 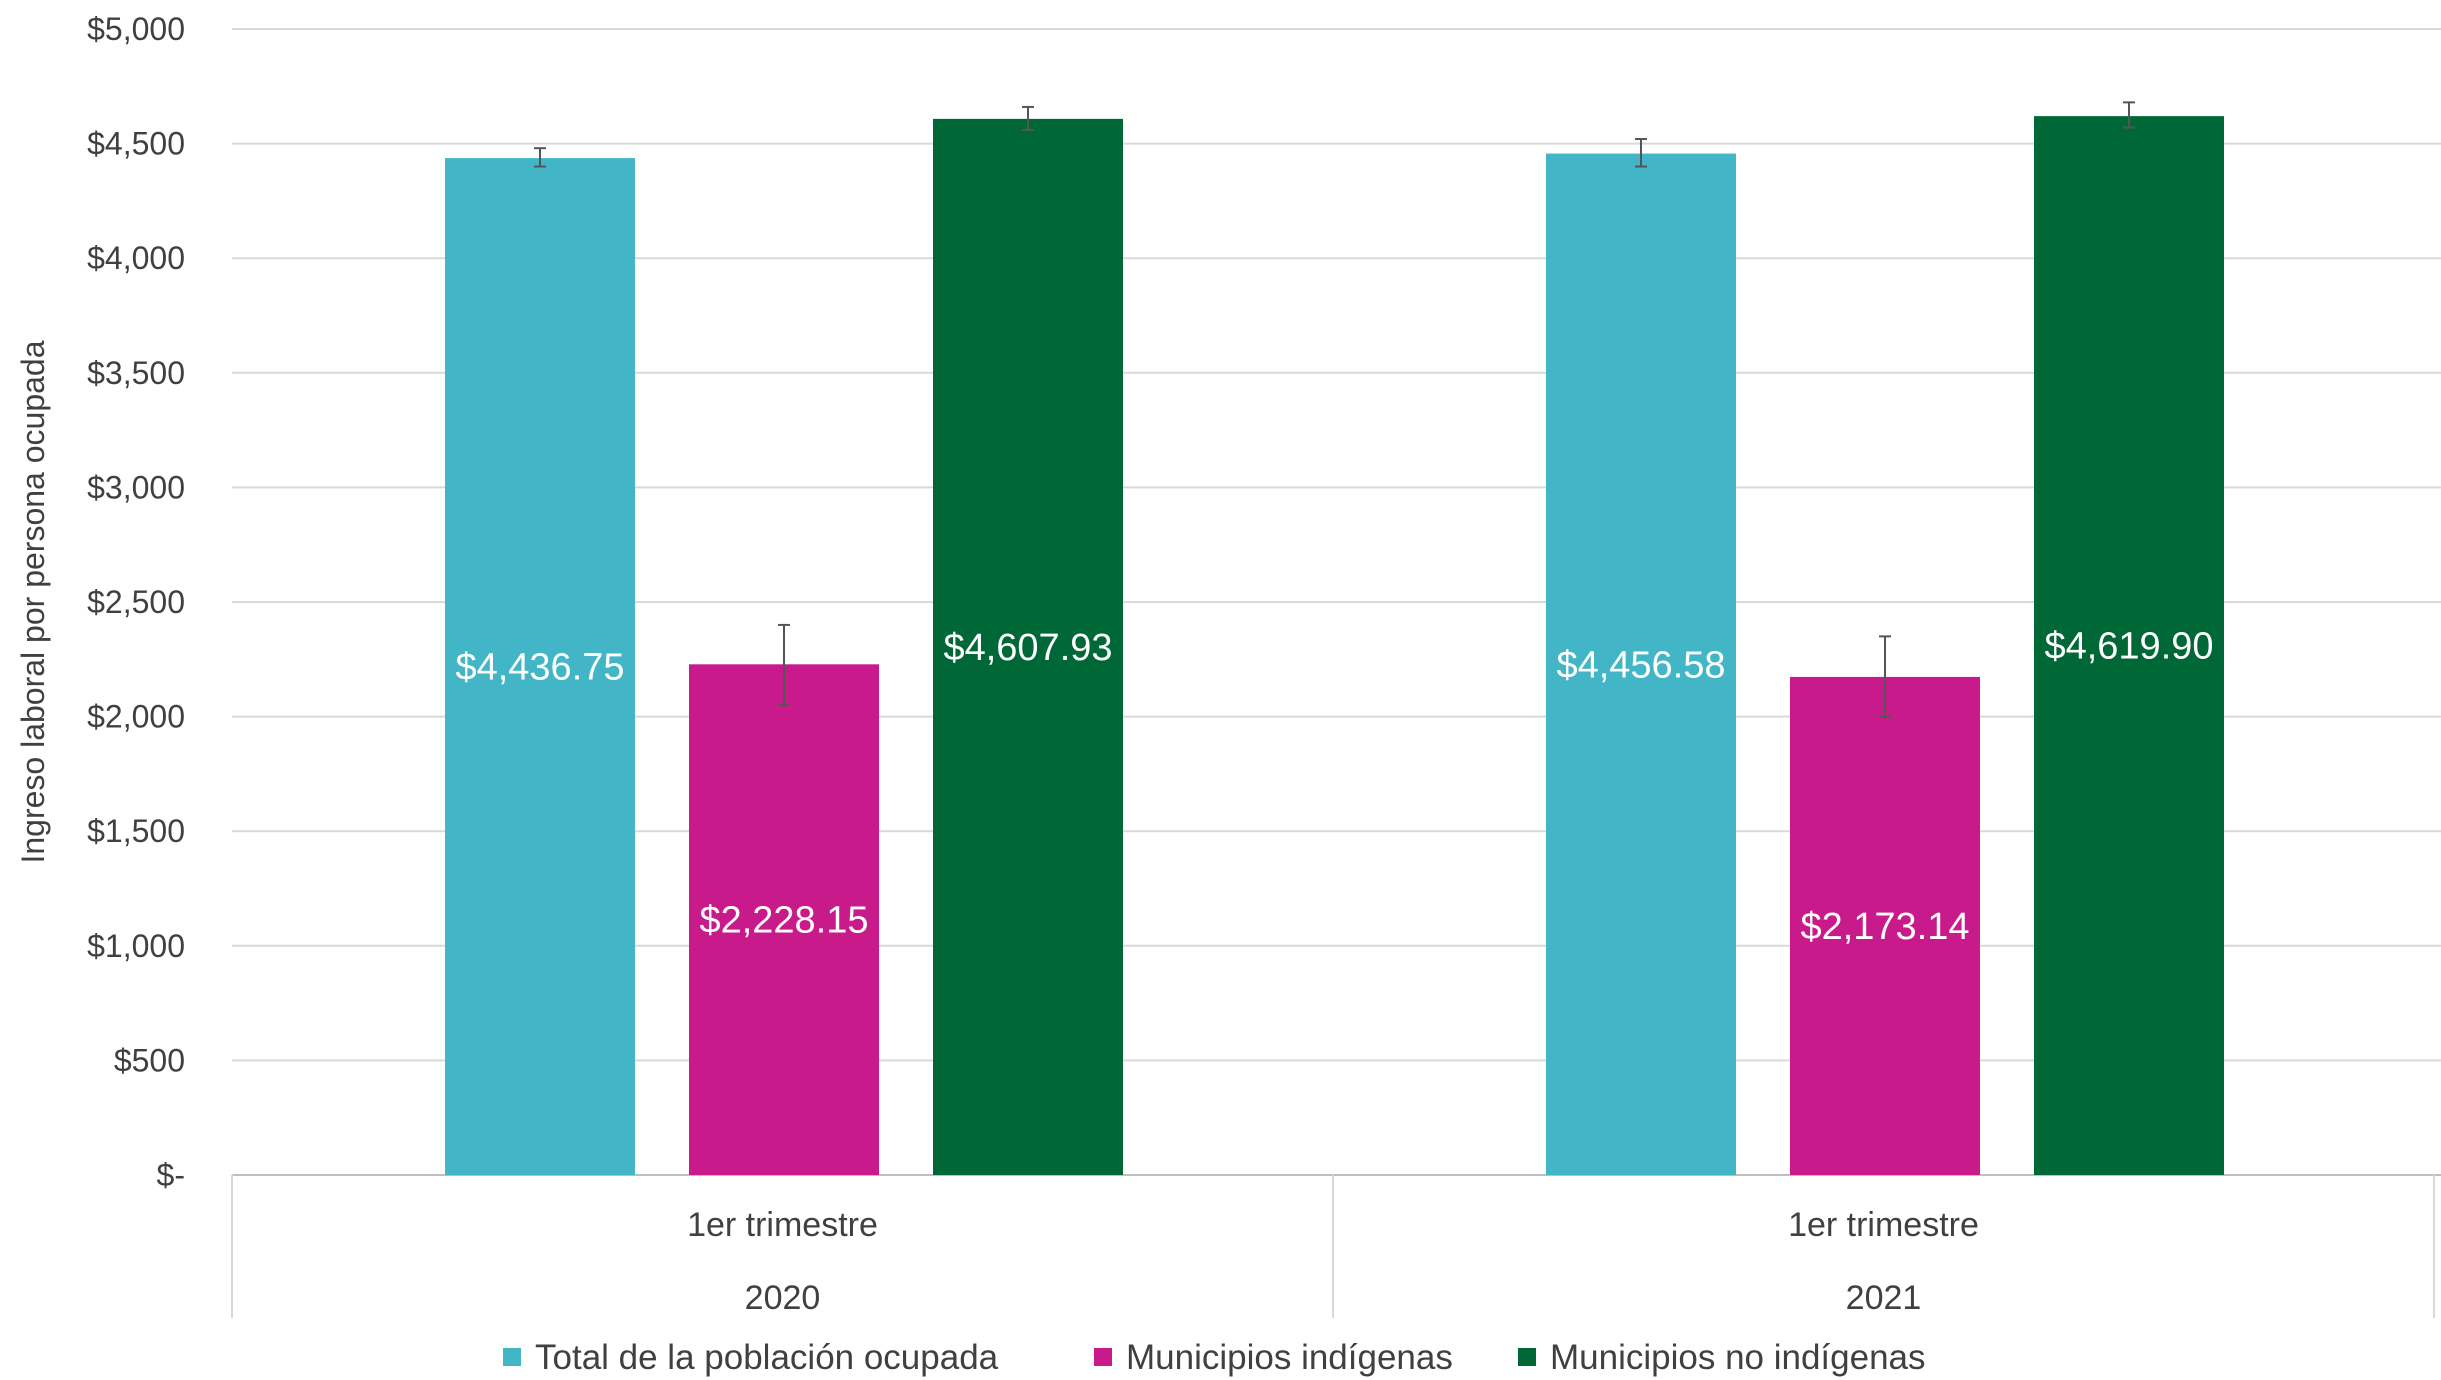 What do you see at coordinates (136, 373) in the screenshot?
I see `y-tick-label: $3,500` at bounding box center [136, 373].